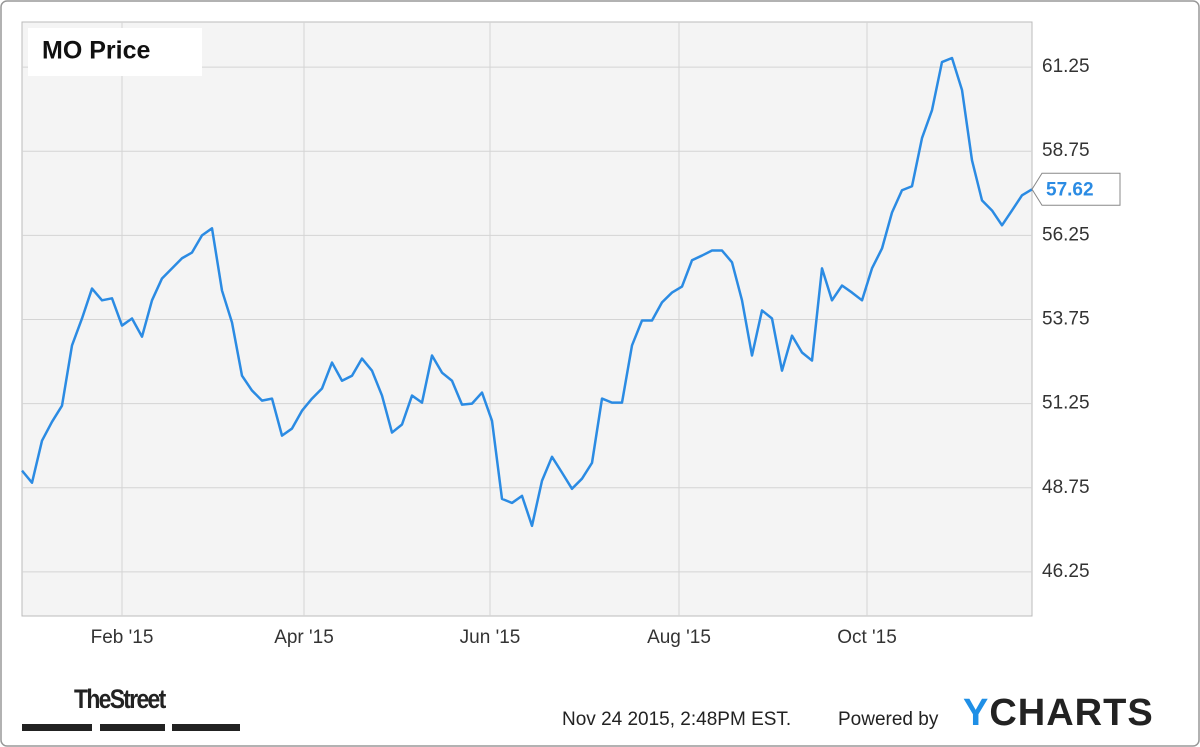 The image size is (1200, 747). What do you see at coordinates (1066, 234) in the screenshot?
I see `y-tick-label: 56.25` at bounding box center [1066, 234].